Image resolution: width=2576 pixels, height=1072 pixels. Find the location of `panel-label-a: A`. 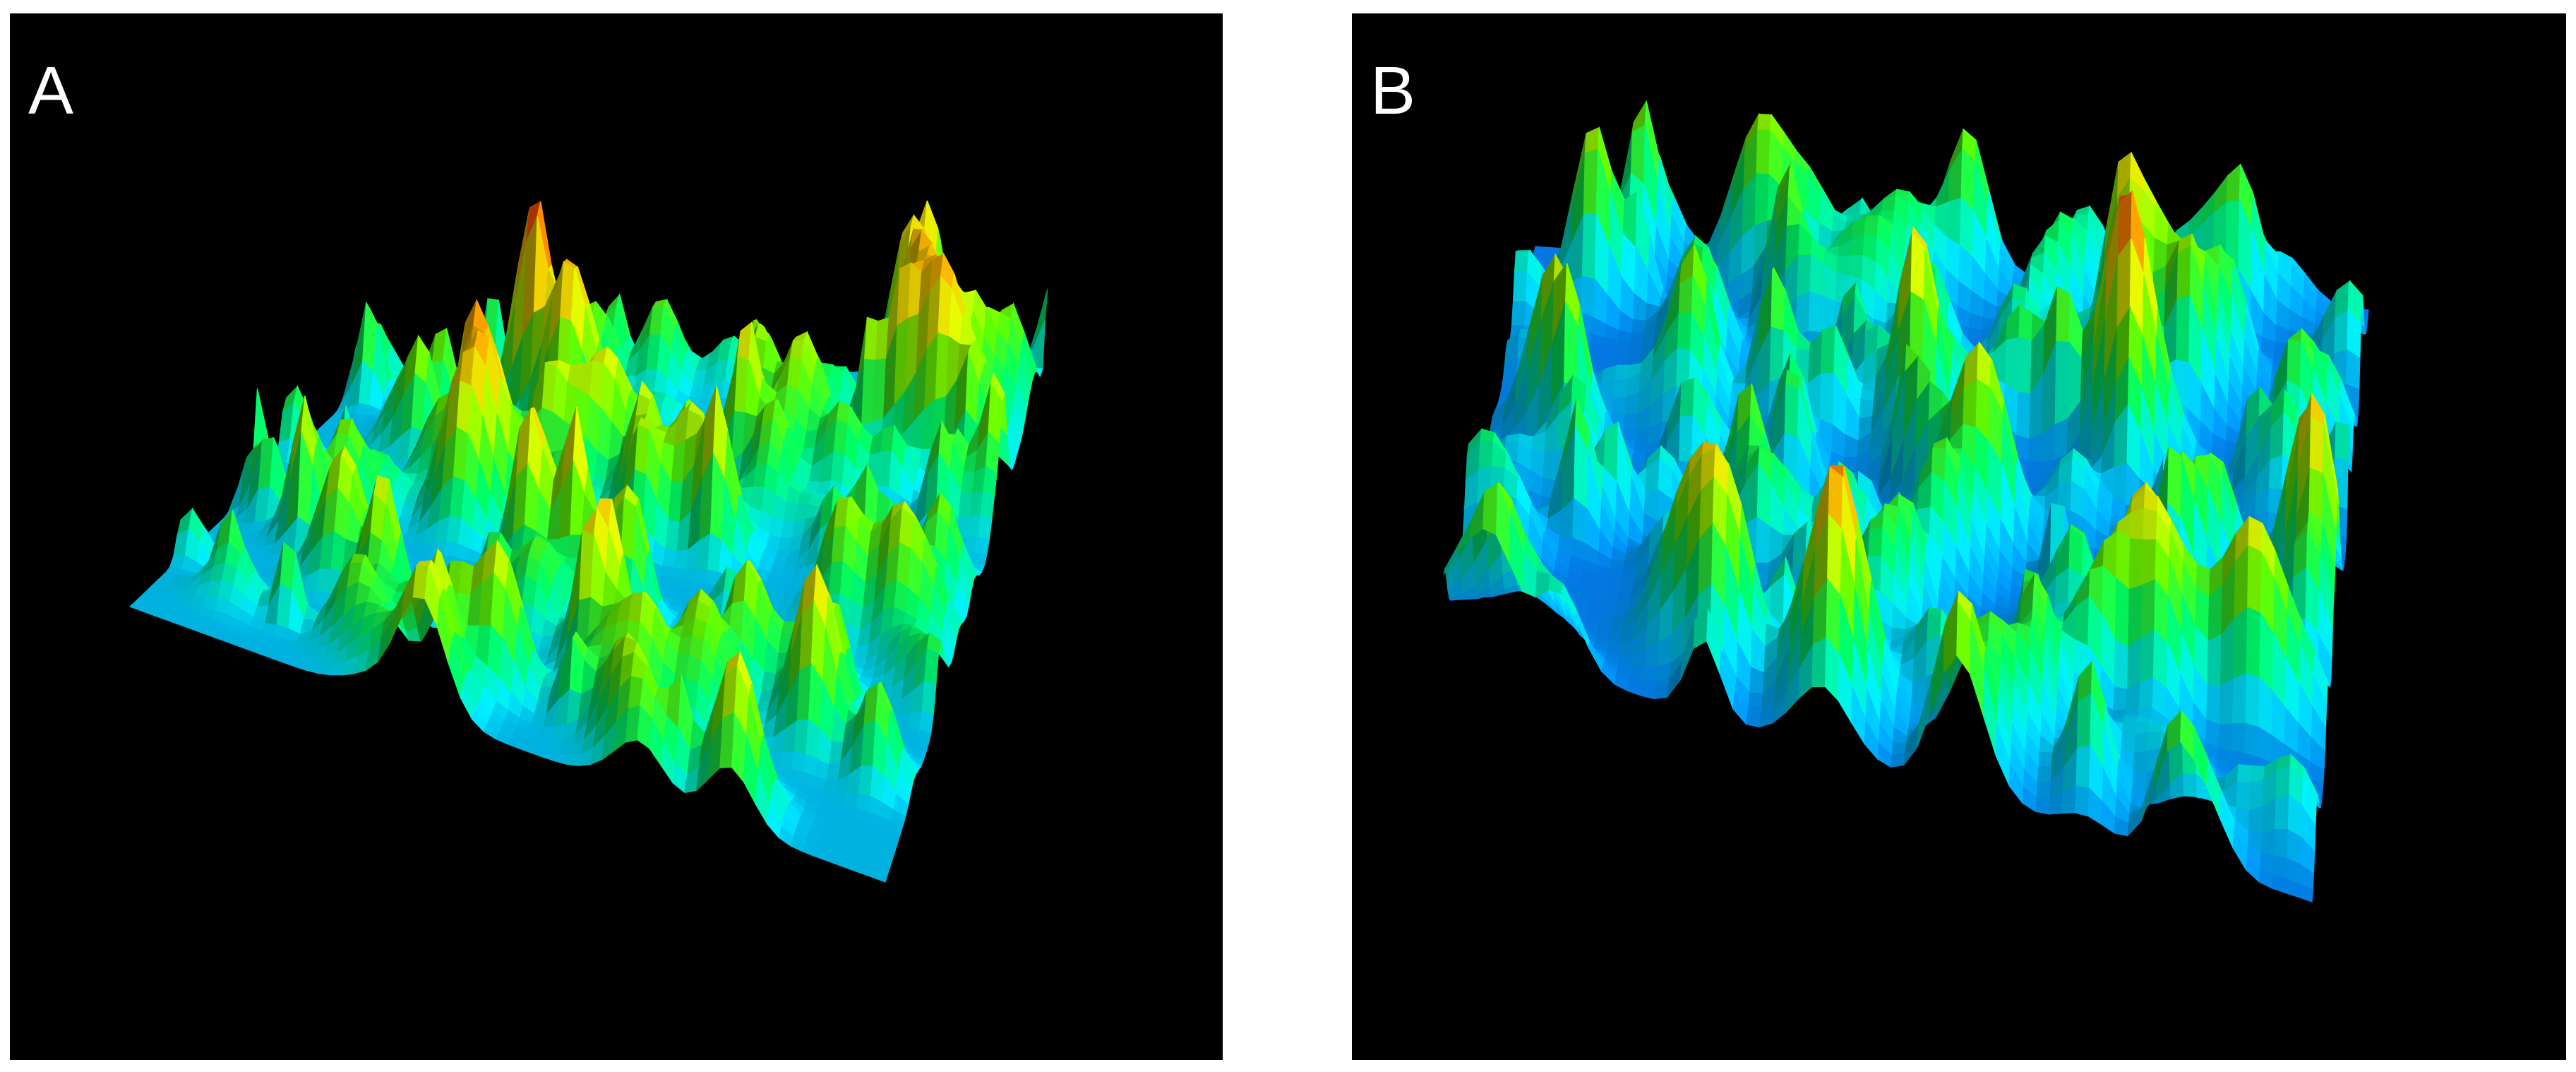

panel-label-a: A is located at coordinates (51, 91).